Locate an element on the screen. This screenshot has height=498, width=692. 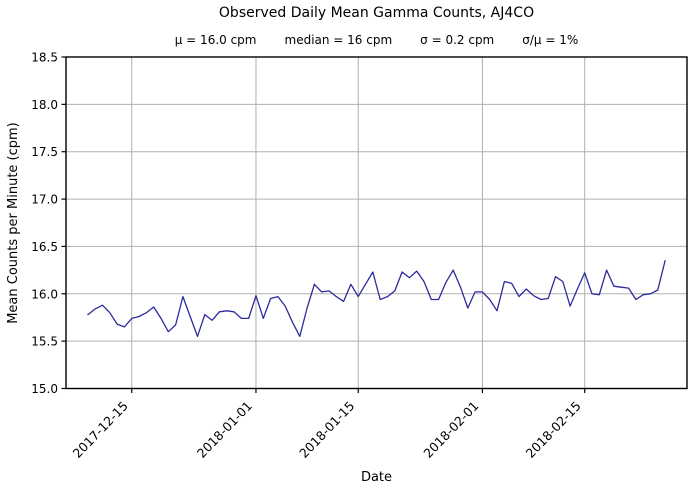
x-tick-label: 2018-02-01 is located at coordinates (450, 429).